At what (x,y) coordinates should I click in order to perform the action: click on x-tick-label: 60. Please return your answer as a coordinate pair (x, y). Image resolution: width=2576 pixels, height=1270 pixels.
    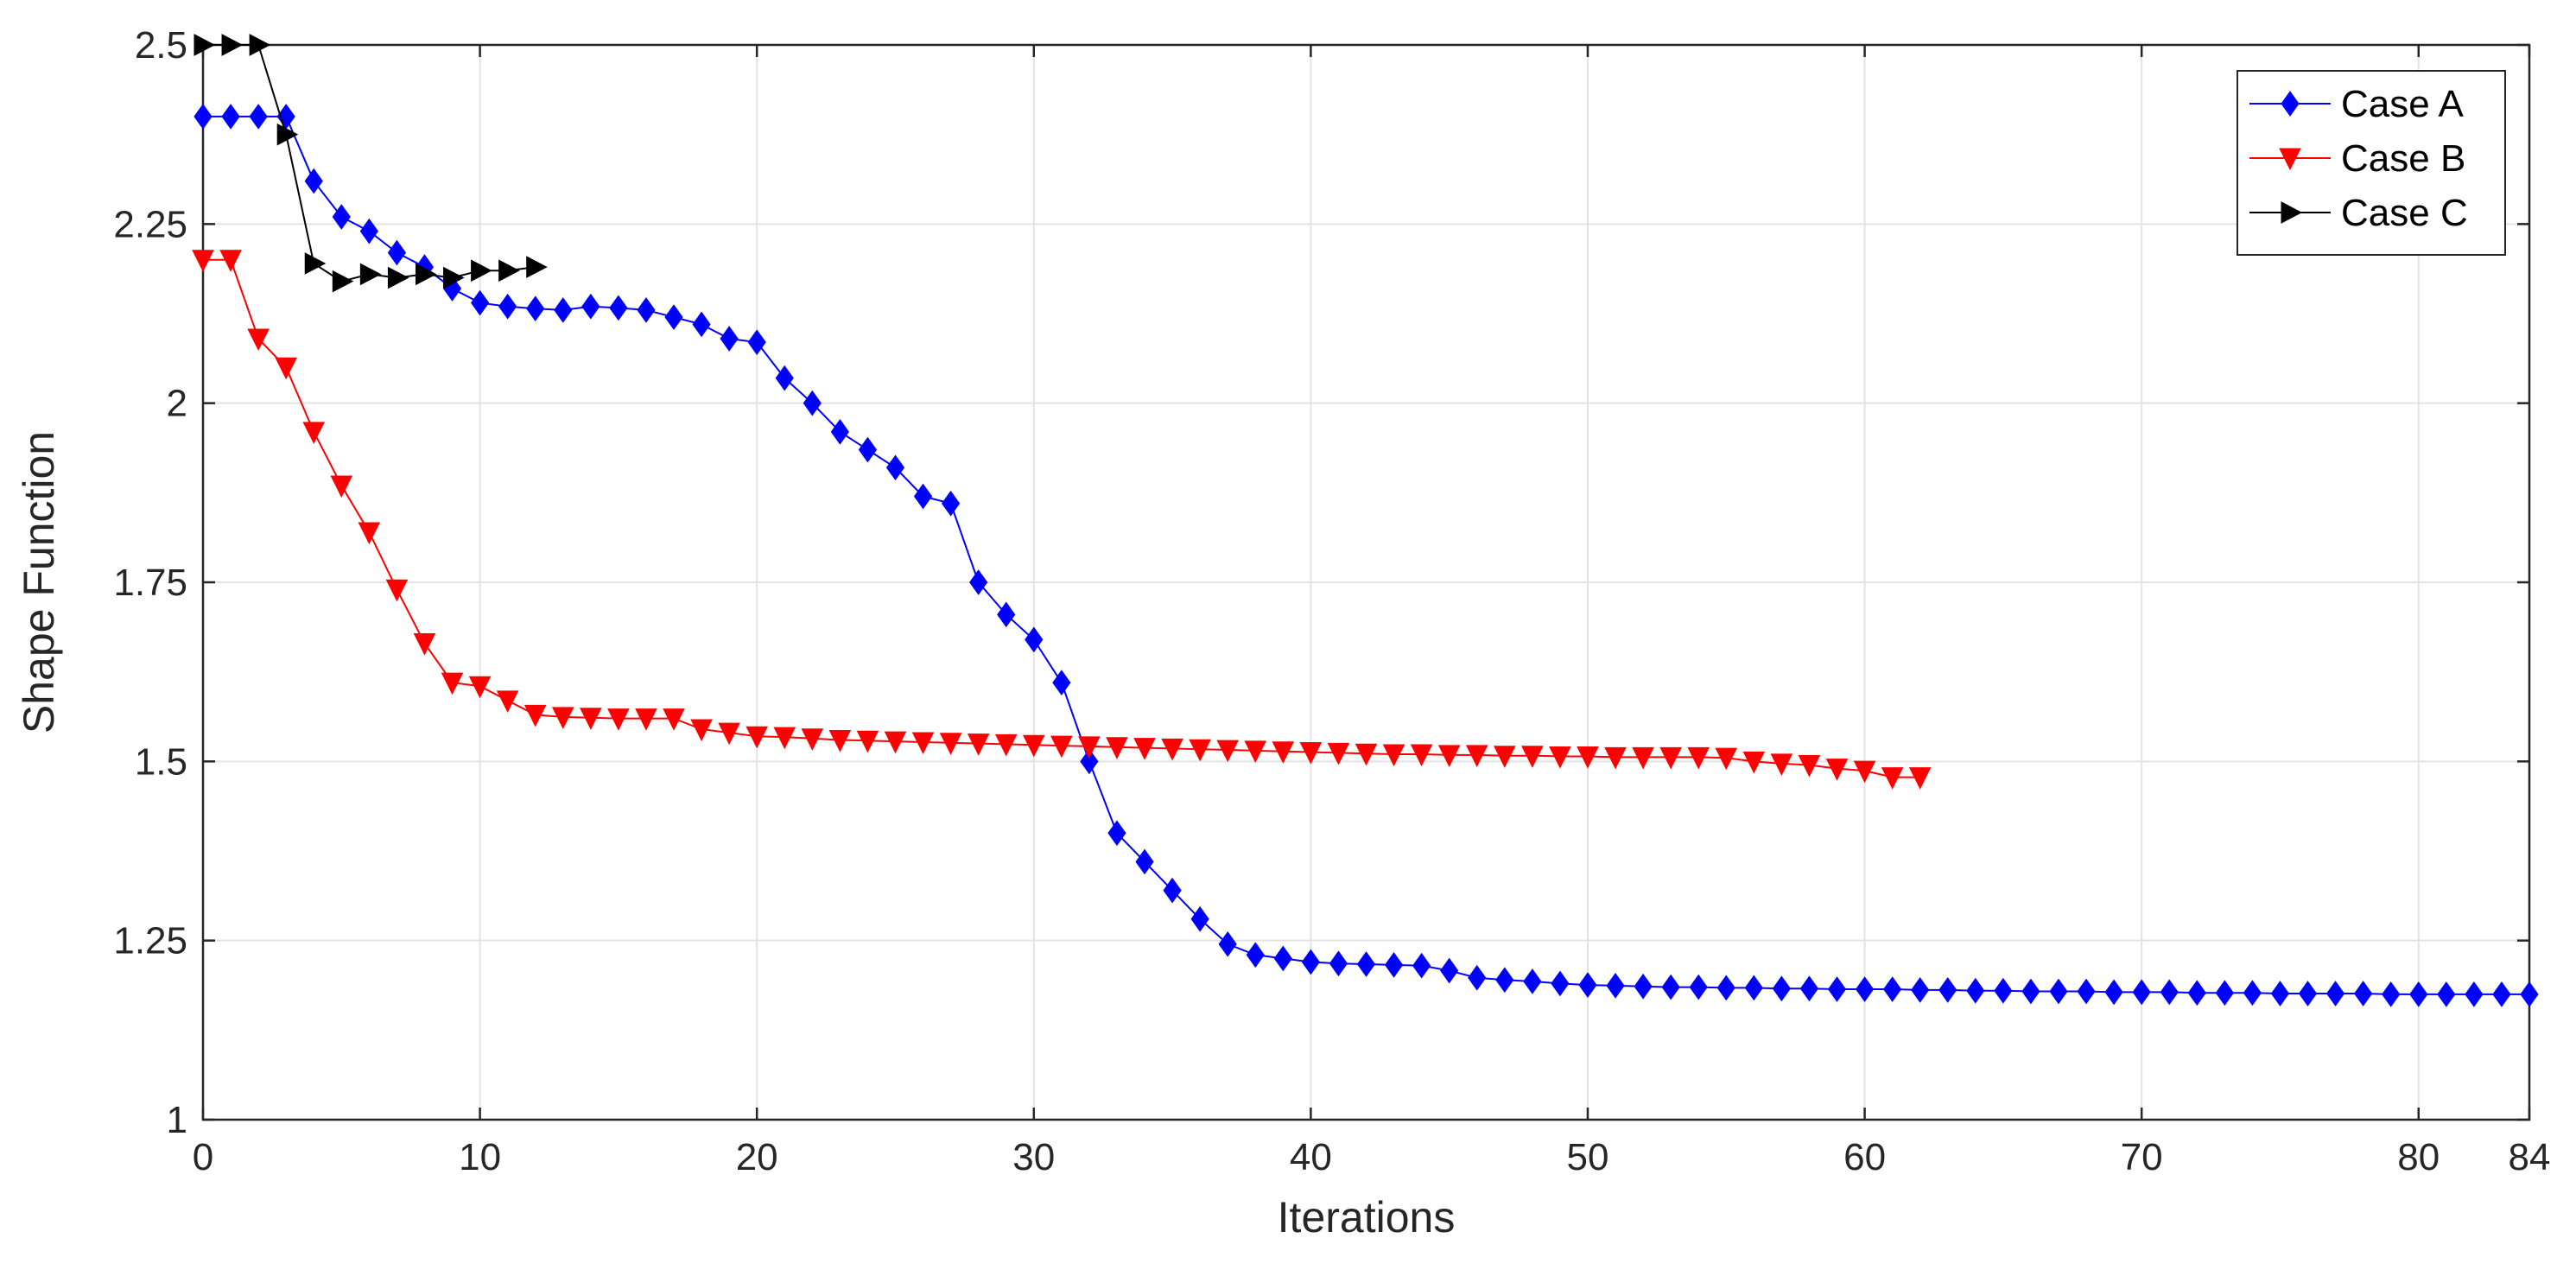
    Looking at the image, I should click on (1864, 1157).